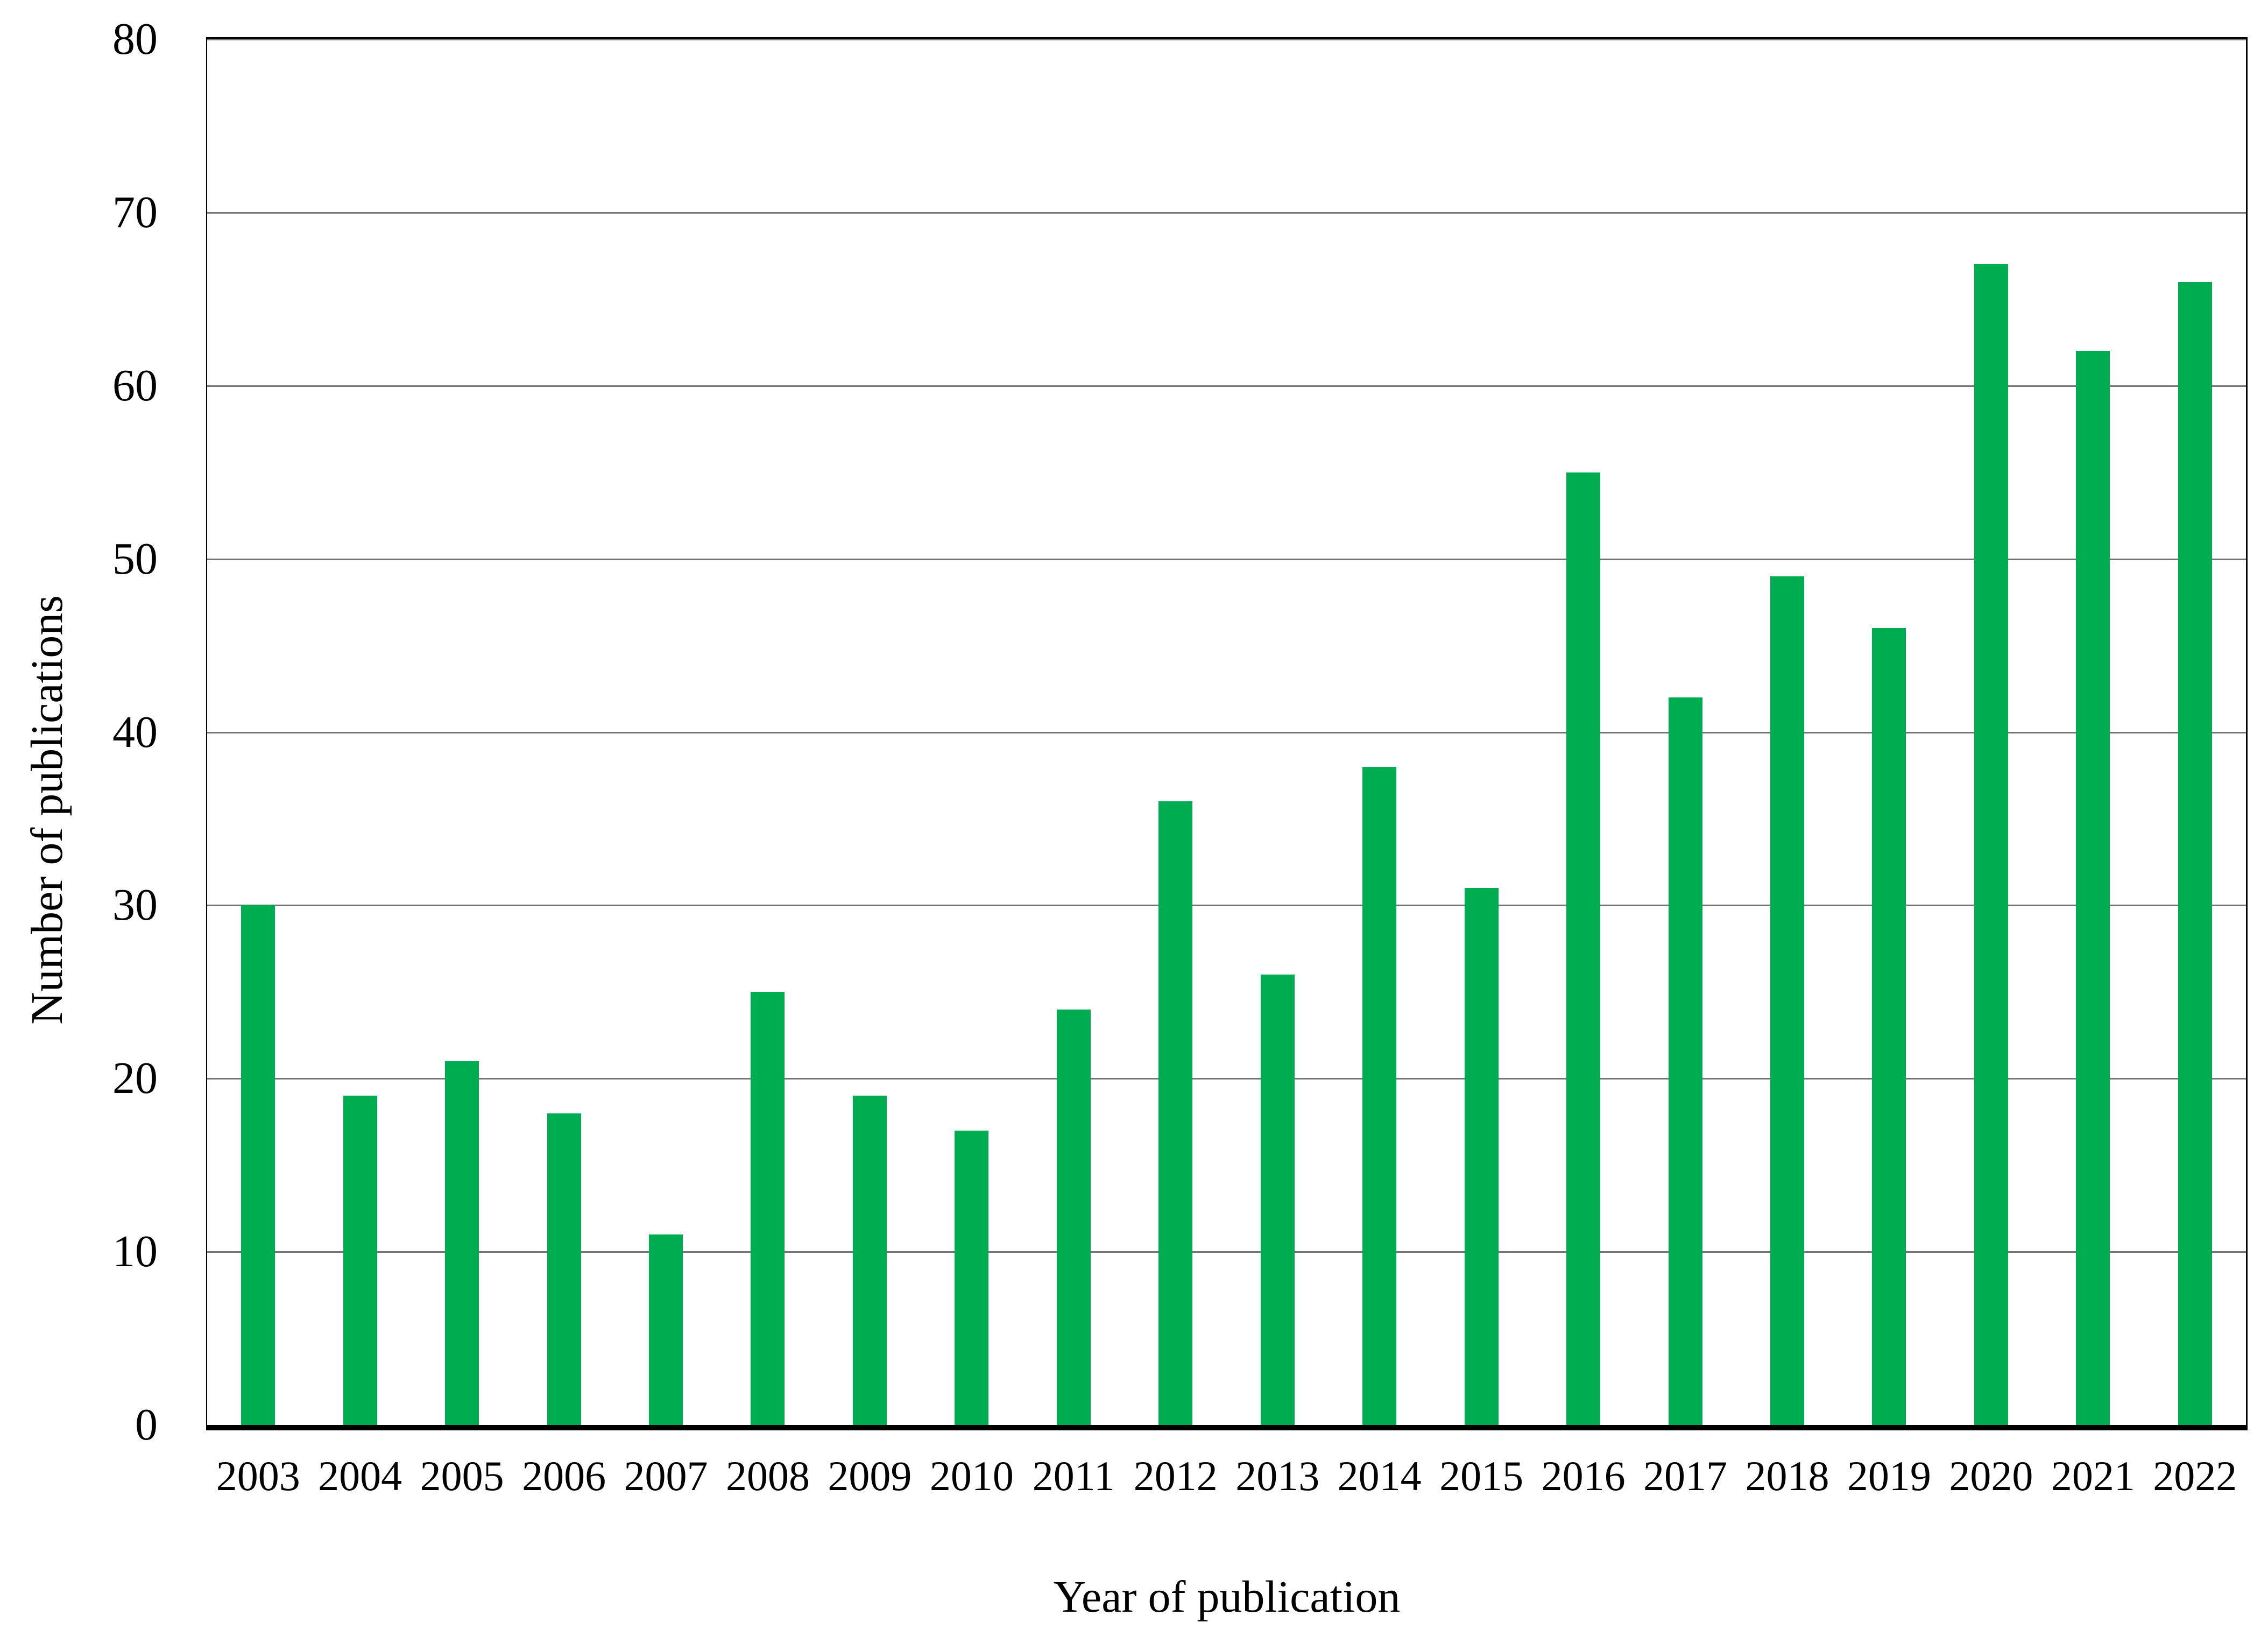 The image size is (2268, 1644). What do you see at coordinates (1481, 1156) in the screenshot?
I see `bar-2015` at bounding box center [1481, 1156].